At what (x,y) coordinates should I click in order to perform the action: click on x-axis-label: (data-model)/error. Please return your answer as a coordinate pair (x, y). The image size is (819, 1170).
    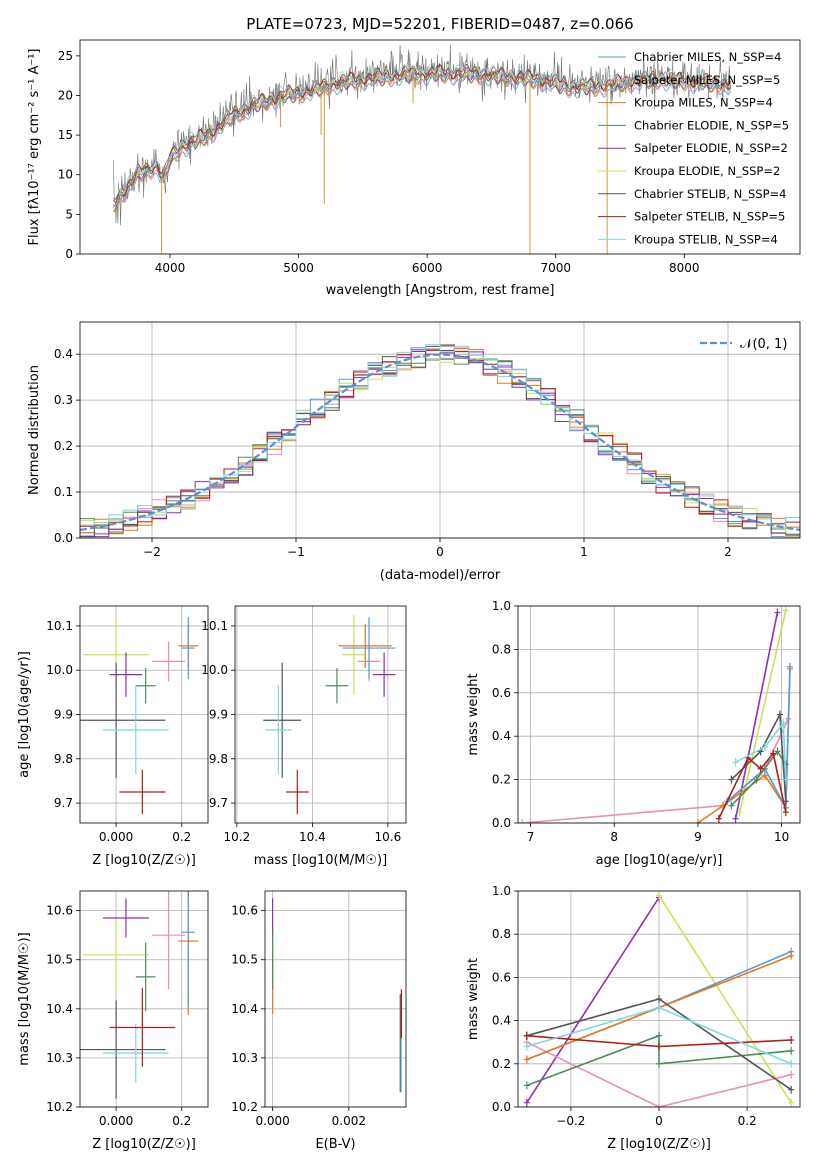
    Looking at the image, I should click on (440, 575).